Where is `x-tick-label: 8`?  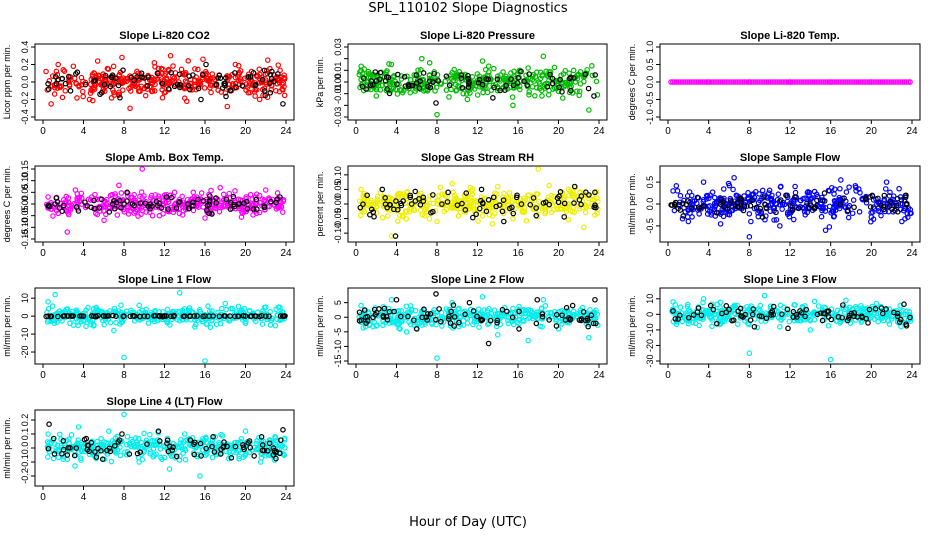
x-tick-label: 8 is located at coordinates (124, 253).